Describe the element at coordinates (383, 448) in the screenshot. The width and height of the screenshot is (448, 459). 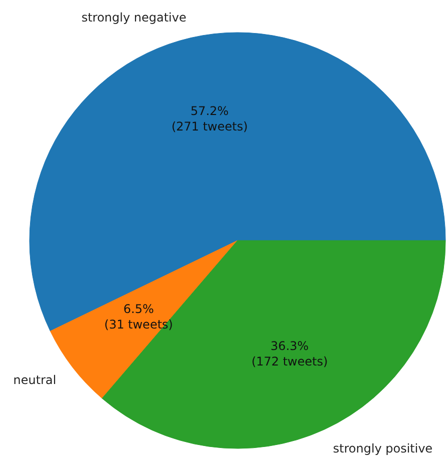
I see `slice-label: strongly positive` at that location.